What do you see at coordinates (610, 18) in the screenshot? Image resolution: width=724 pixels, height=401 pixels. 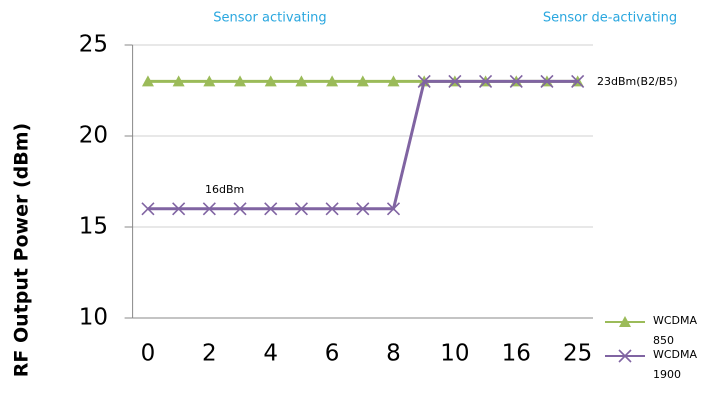 I see `annotation: Sensor de-activating` at bounding box center [610, 18].